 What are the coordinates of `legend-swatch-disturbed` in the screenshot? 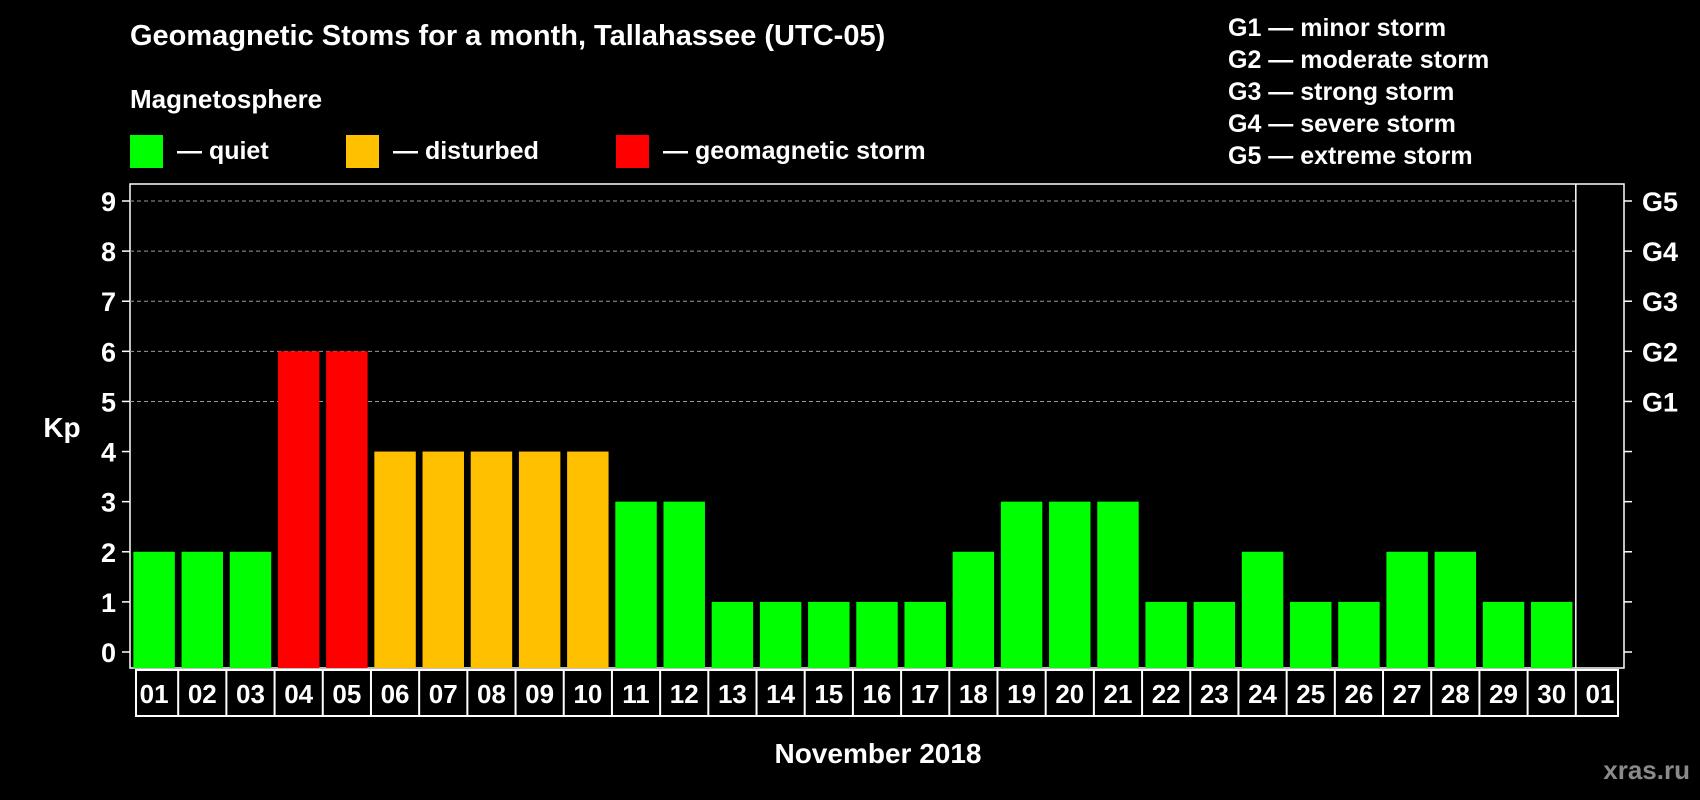 It's located at (362, 151).